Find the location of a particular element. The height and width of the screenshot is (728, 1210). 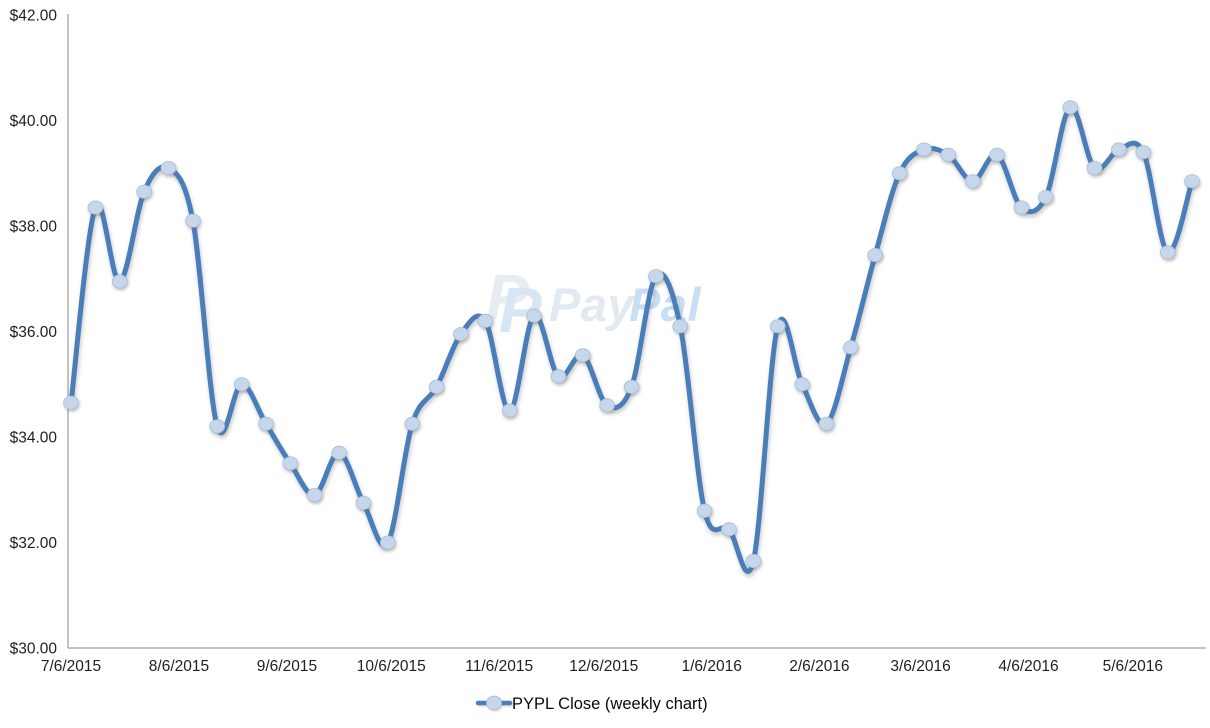

paypal-watermark: P P Pay Pal is located at coordinates (593, 303).